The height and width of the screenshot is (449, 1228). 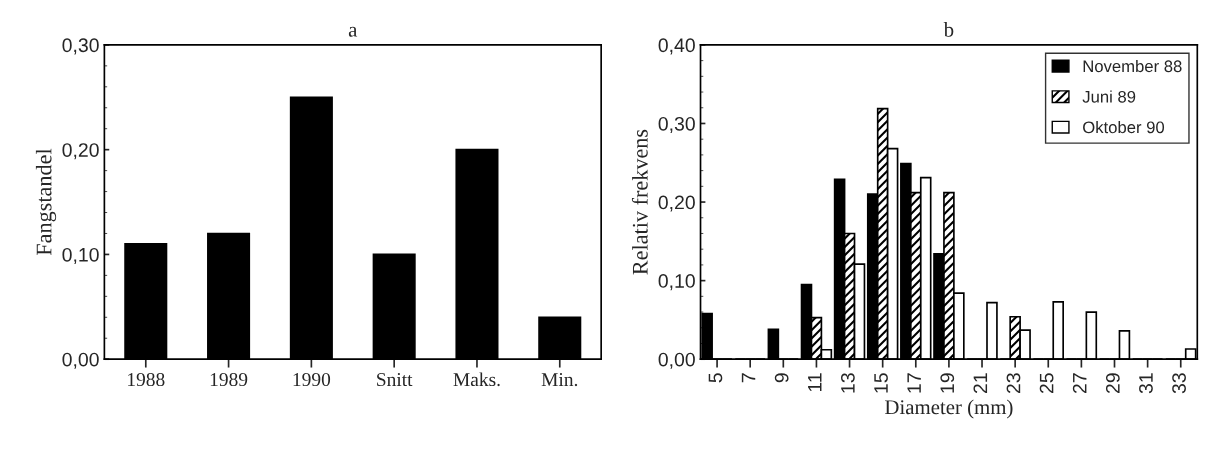 I want to click on x-tick-label: 19, so click(x=947, y=383).